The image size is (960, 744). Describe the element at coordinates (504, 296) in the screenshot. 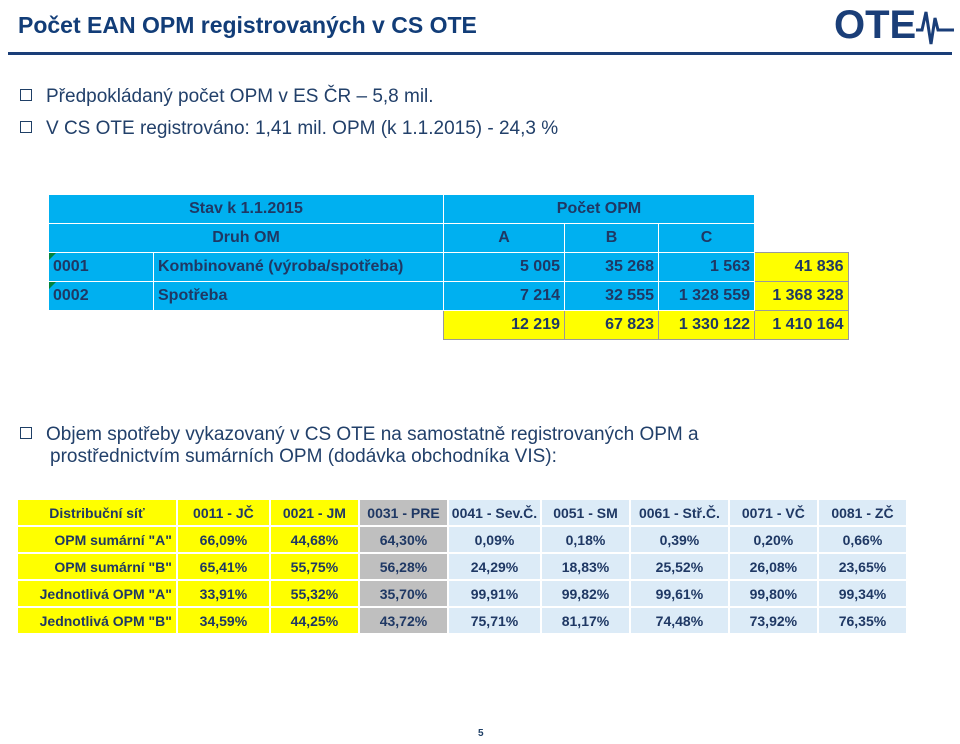

I see `cell-a: 7 214` at that location.